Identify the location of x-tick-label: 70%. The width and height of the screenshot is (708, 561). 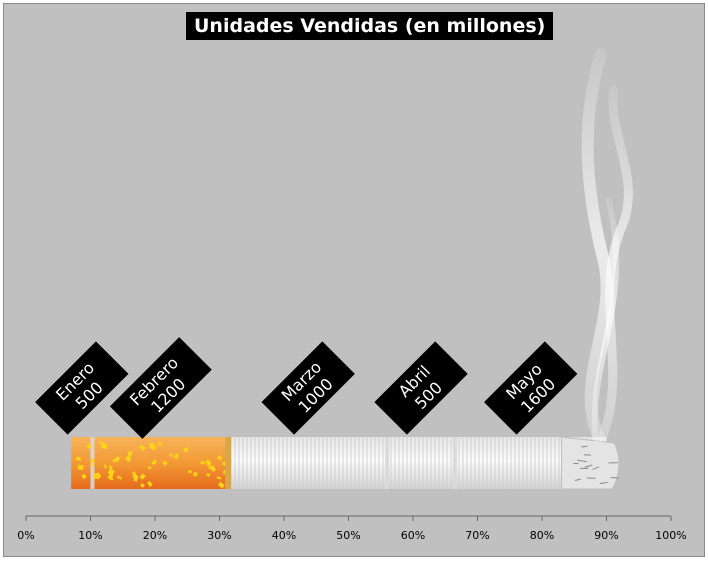
(477, 535).